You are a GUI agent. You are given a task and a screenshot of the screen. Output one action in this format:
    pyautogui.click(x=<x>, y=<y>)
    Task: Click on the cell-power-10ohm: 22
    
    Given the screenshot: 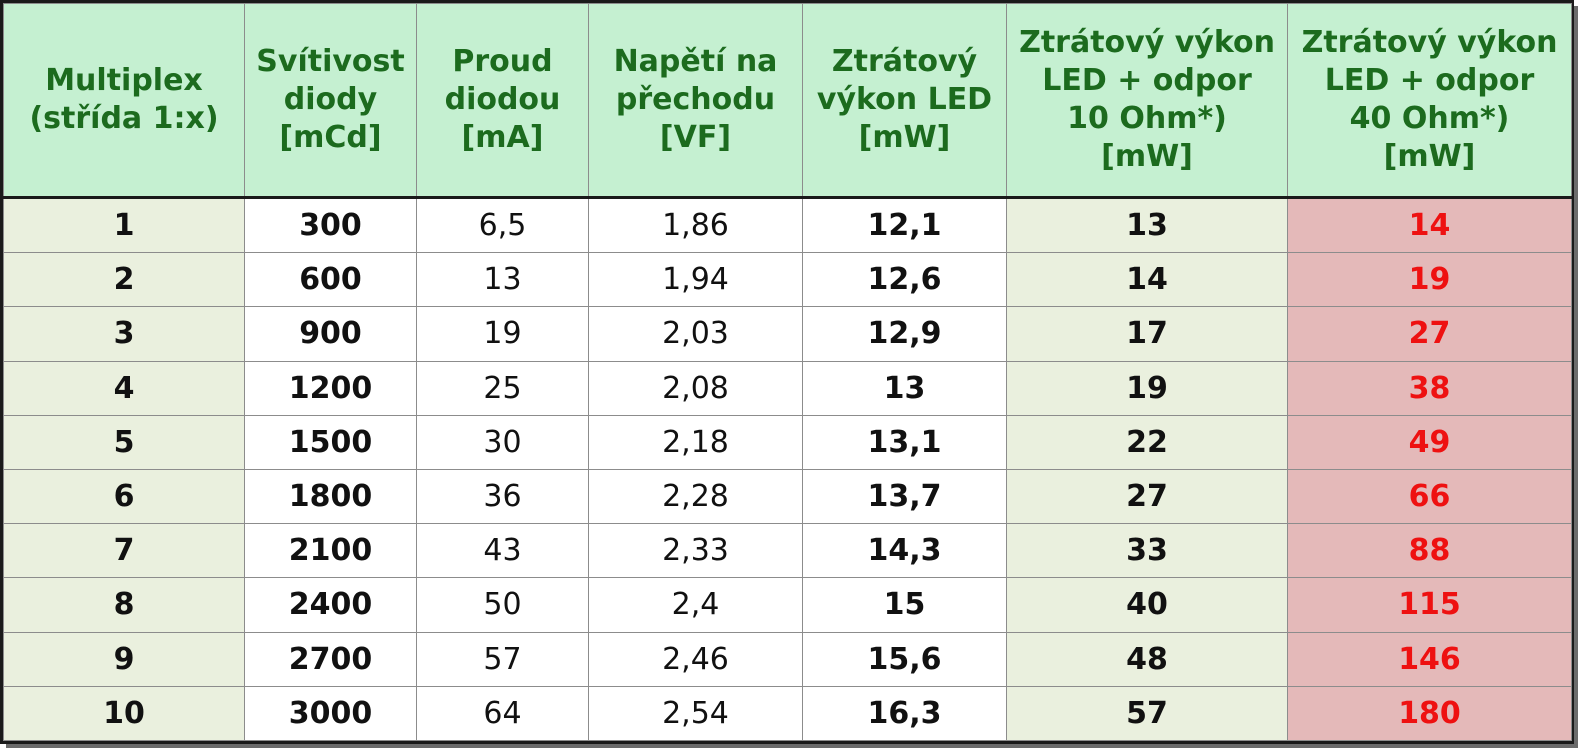 What is the action you would take?
    pyautogui.click(x=1147, y=442)
    